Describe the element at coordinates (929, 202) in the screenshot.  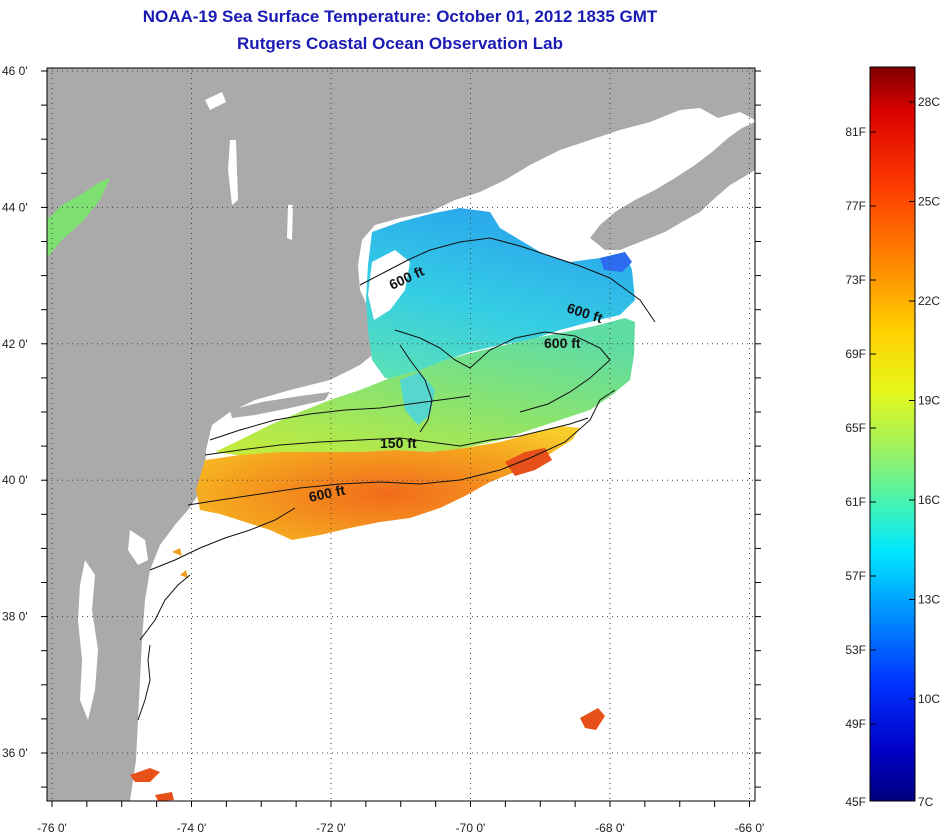
I see `colorbar-celsius-label: 25C` at that location.